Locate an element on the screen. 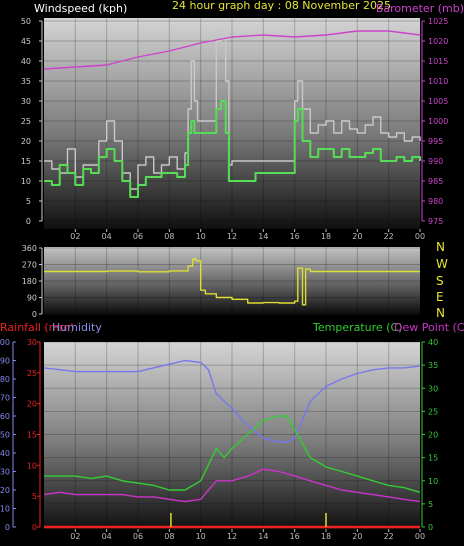 This screenshot has width=464, height=546. y-tick-label: 975 is located at coordinates (435, 221).